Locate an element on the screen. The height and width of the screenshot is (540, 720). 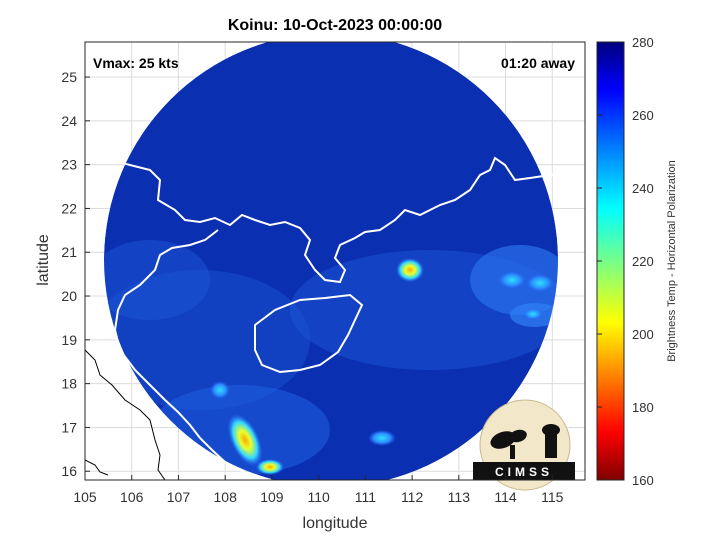
y-axis-label: latitude is located at coordinates (43, 260).